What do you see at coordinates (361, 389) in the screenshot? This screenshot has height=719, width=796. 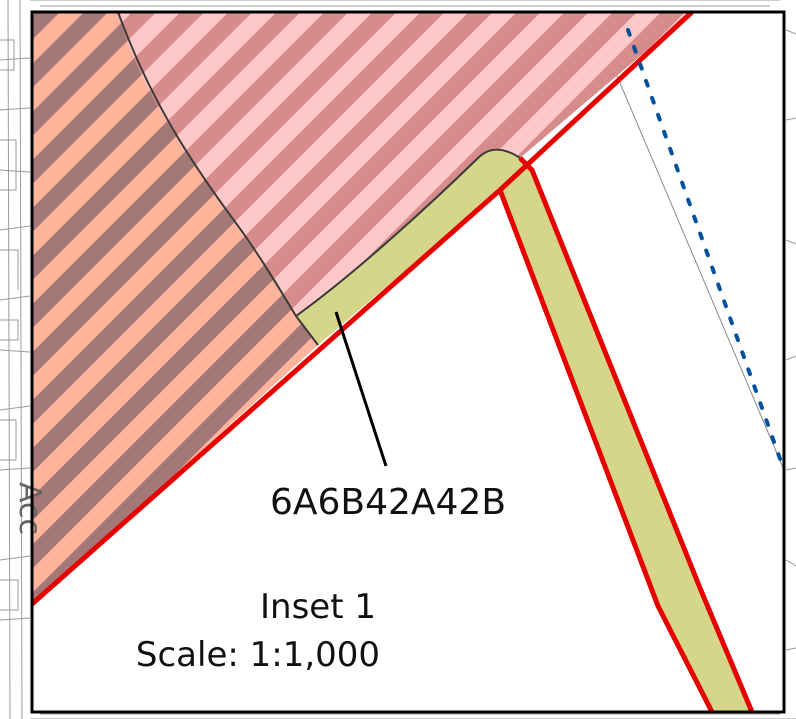 I see `parcel-label-leader` at bounding box center [361, 389].